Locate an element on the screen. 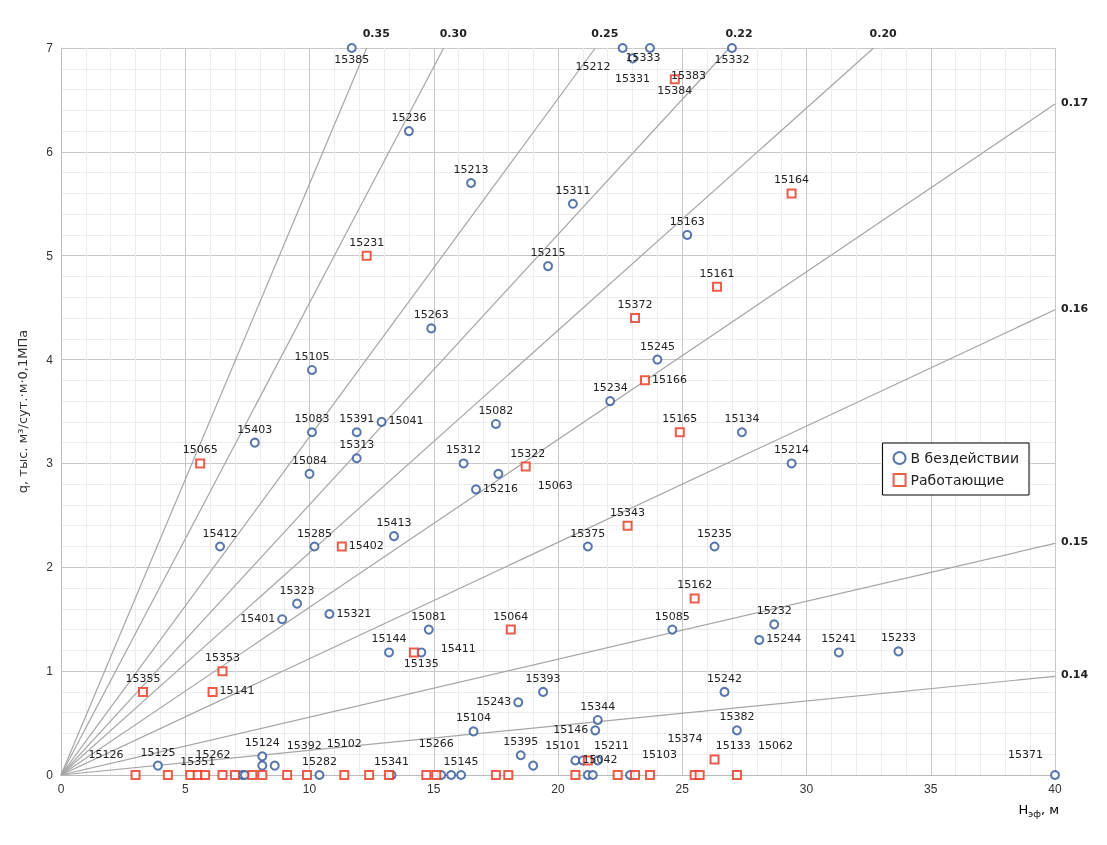 The height and width of the screenshot is (845, 1107). annotation: 15163 is located at coordinates (687, 221).